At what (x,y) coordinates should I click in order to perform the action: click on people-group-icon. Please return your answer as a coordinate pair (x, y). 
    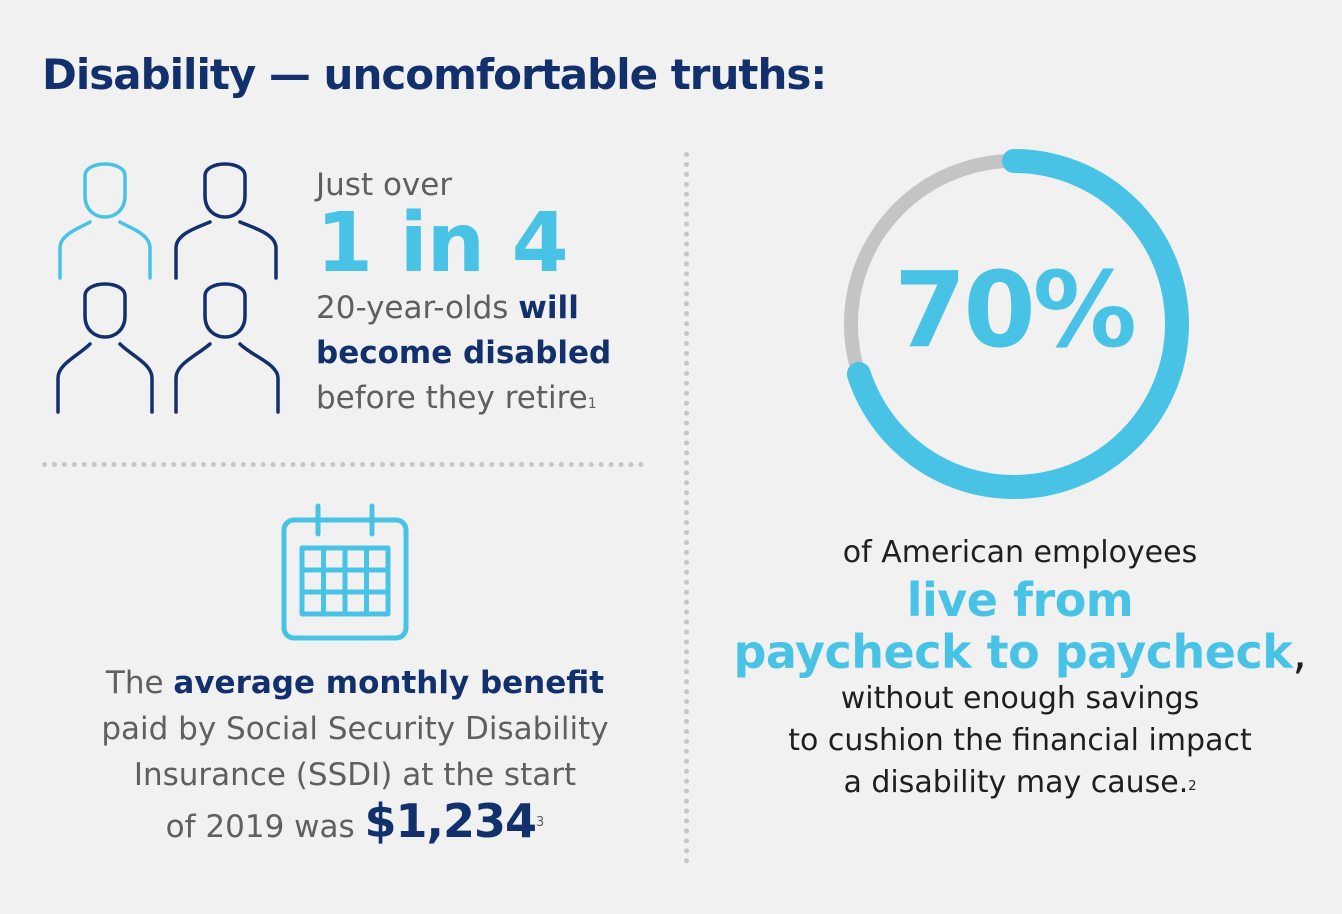
    Looking at the image, I should click on (168, 288).